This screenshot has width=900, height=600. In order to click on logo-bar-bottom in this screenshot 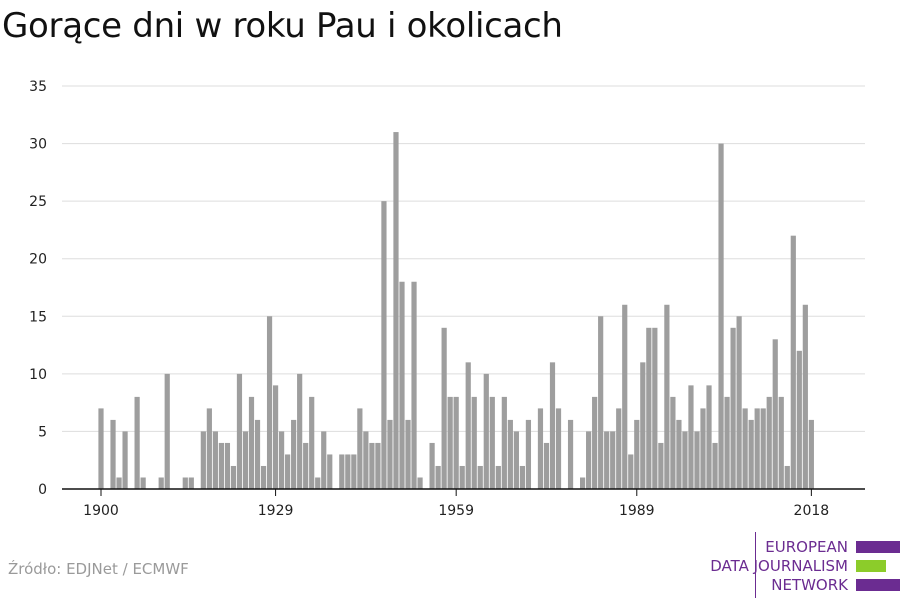, I will do `click(878, 585)`.